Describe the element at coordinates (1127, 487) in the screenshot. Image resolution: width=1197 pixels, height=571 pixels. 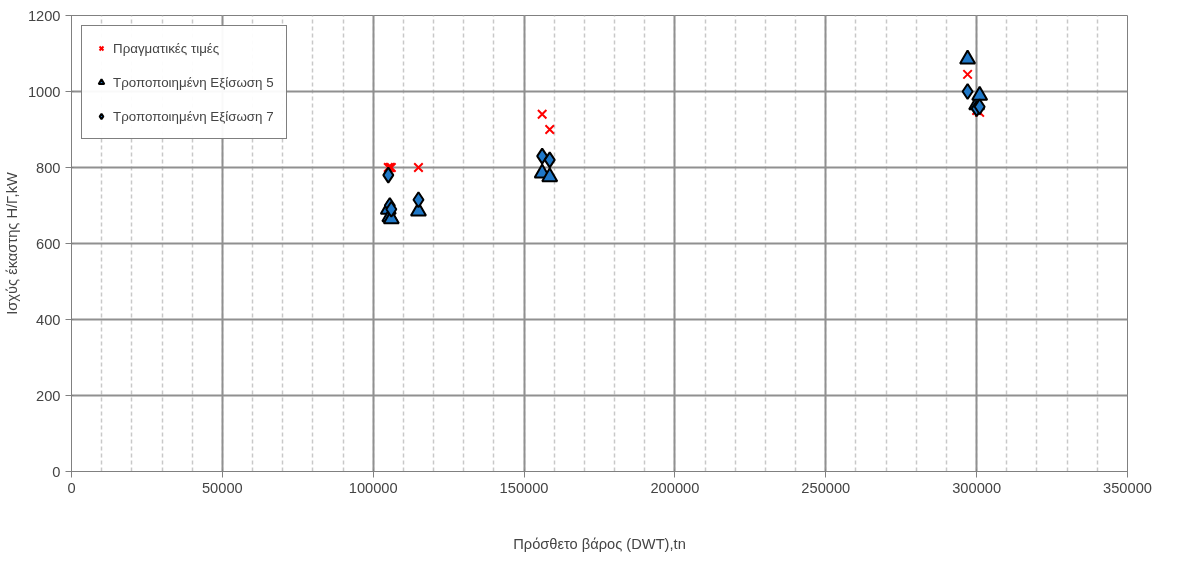
I see `x-tick-label: 350000` at that location.